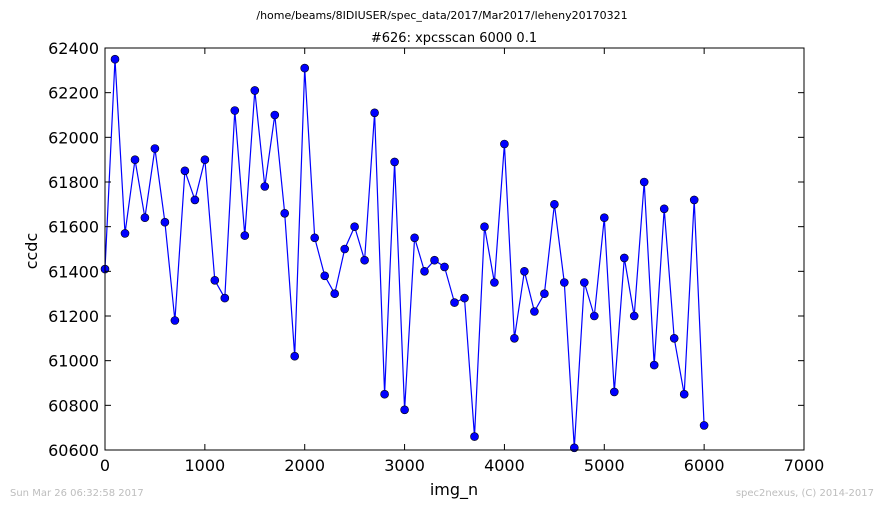 Image resolution: width=884 pixels, height=509 pixels. What do you see at coordinates (454, 490) in the screenshot?
I see `x-axis-label: img_n` at bounding box center [454, 490].